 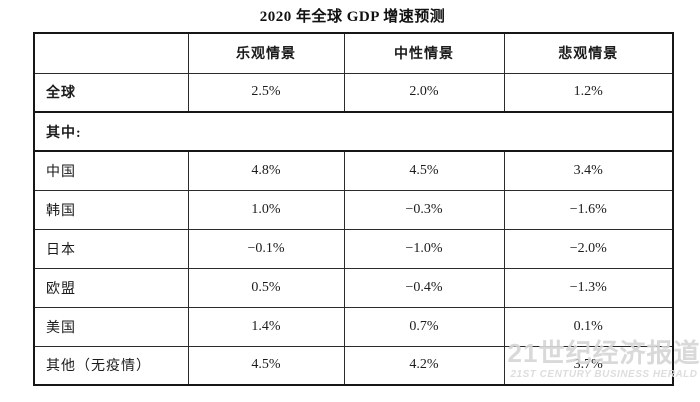 I want to click on value-cell: −2.0%, so click(x=588, y=248).